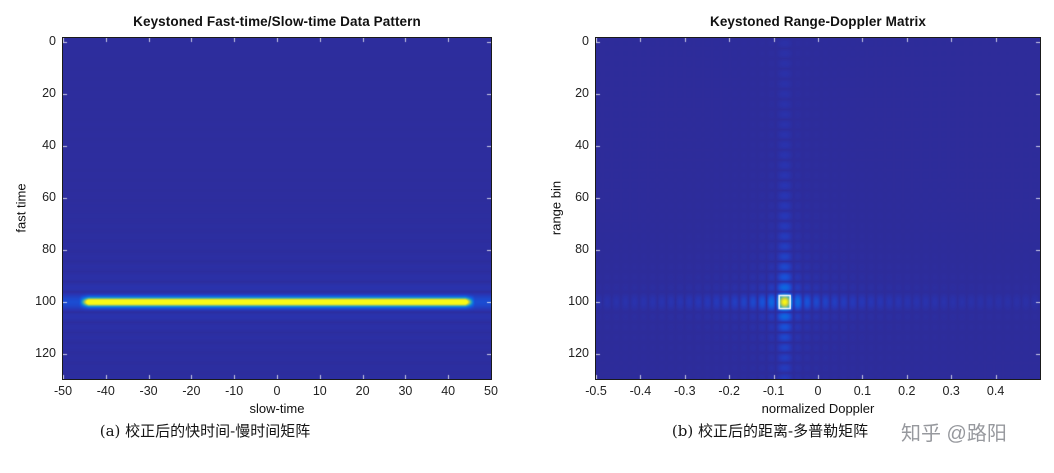 This screenshot has width=1054, height=473. Describe the element at coordinates (234, 391) in the screenshot. I see `x-tick-label: -10` at that location.